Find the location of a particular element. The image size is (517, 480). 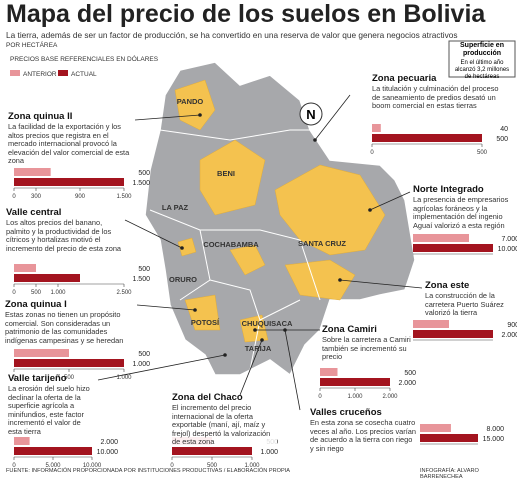

surface-title: Superficie en producción is located at coordinates (482, 49).